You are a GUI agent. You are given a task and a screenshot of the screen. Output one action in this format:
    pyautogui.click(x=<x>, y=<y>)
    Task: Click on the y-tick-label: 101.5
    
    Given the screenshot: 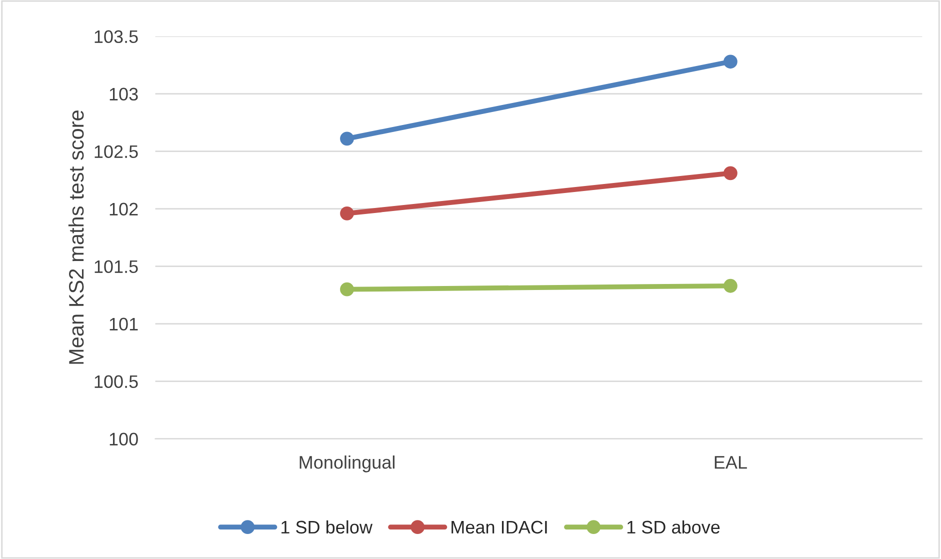 What is the action you would take?
    pyautogui.click(x=116, y=267)
    